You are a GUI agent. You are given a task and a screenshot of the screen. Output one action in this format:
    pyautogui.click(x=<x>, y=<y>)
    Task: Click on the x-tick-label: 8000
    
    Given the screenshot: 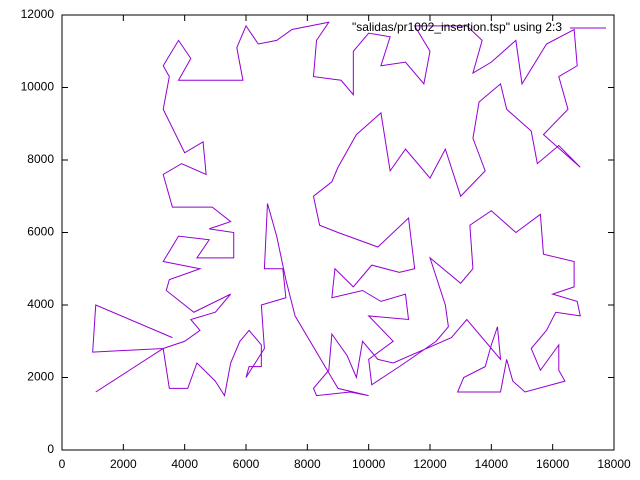 What is the action you would take?
    pyautogui.click(x=307, y=464)
    